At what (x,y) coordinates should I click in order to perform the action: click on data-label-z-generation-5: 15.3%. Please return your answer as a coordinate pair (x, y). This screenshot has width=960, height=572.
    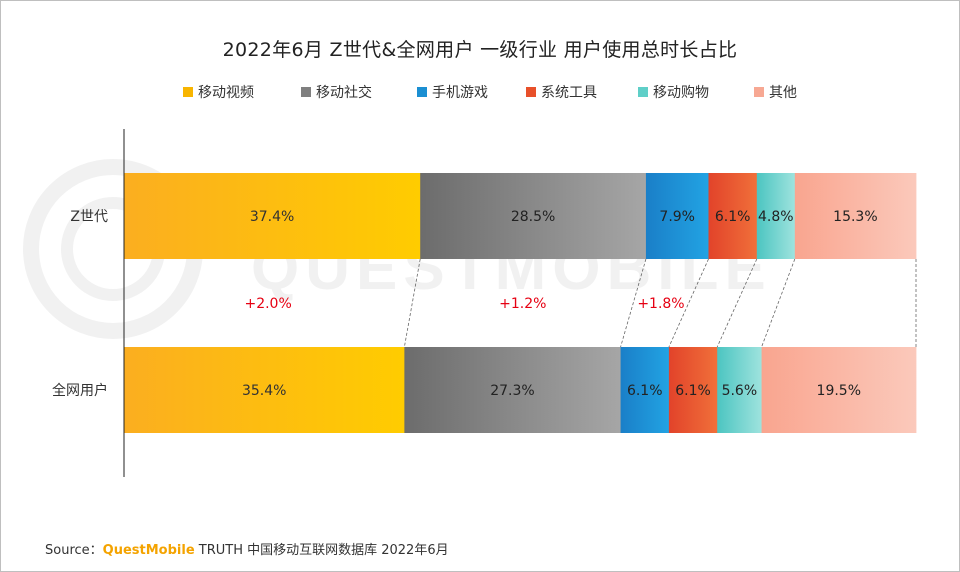
    Looking at the image, I should click on (855, 217).